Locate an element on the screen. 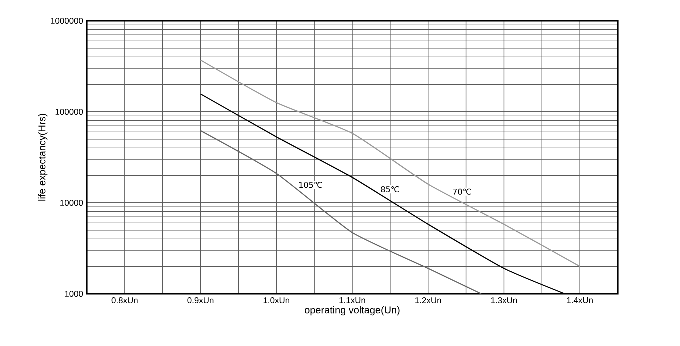 The image size is (680, 346). y-tick-label: 10000 is located at coordinates (72, 203).